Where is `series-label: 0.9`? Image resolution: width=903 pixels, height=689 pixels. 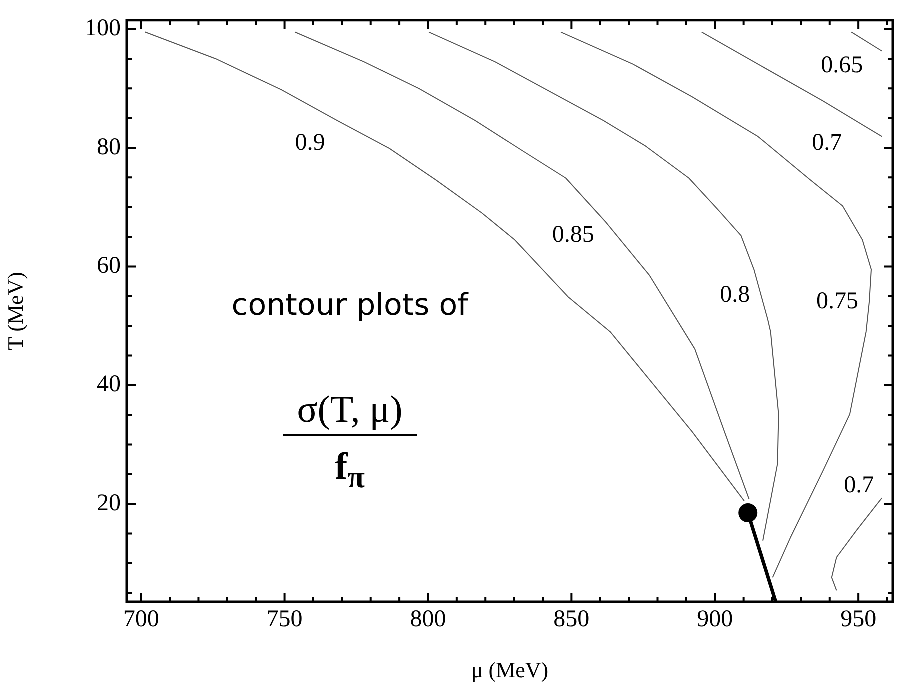 series-label: 0.9 is located at coordinates (310, 143).